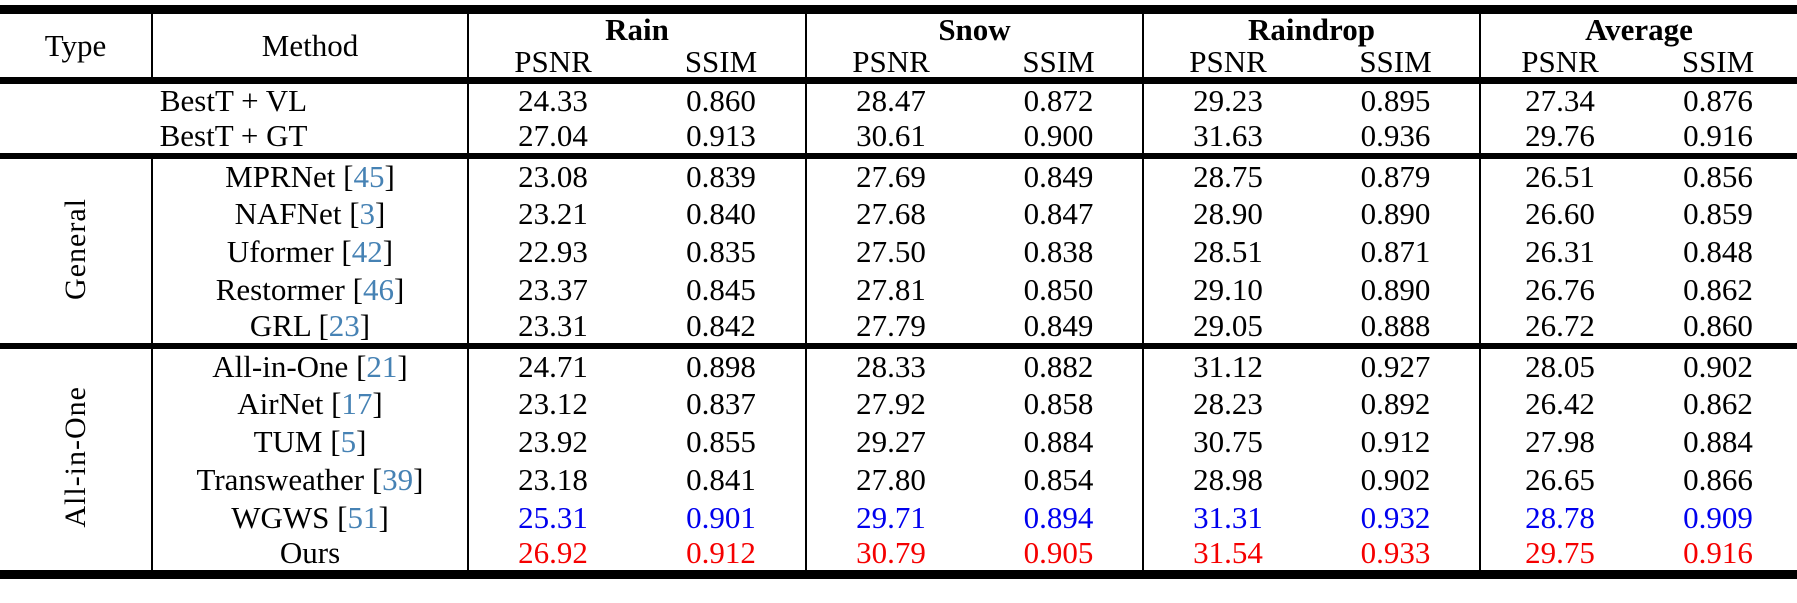  What do you see at coordinates (890, 479) in the screenshot?
I see `psnr-cell: 27.80` at bounding box center [890, 479].